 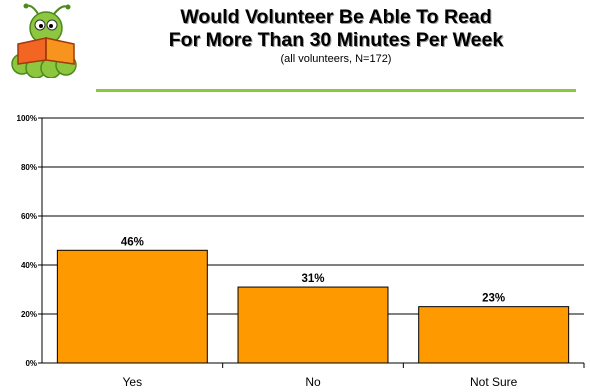 What do you see at coordinates (336, 59) in the screenshot?
I see `chart-subtitle: (all volunteers, N=172)` at bounding box center [336, 59].